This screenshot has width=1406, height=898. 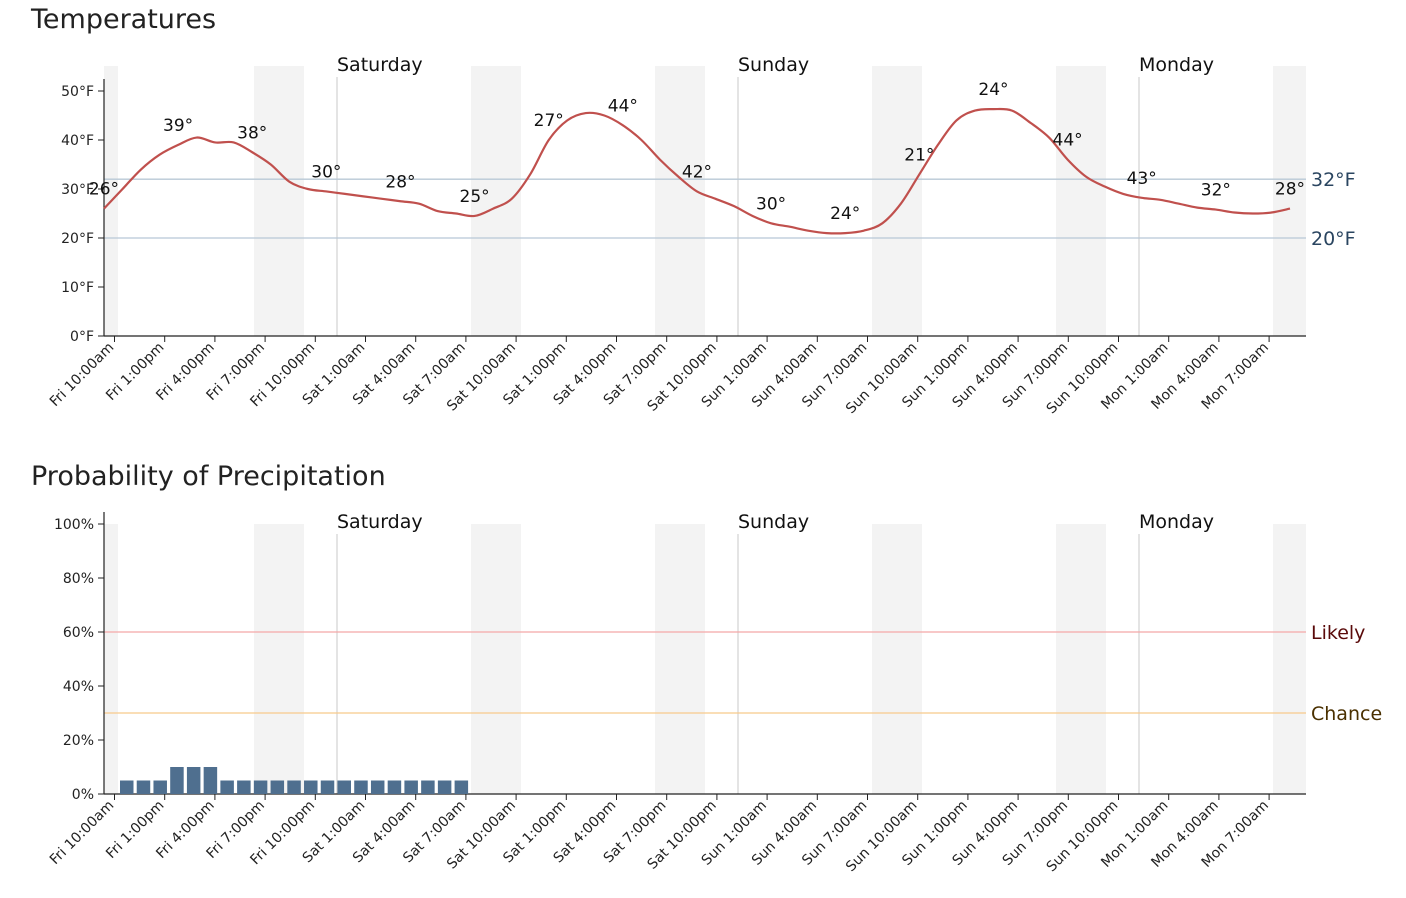 What do you see at coordinates (77, 239) in the screenshot?
I see `y-tick-label: 20°F` at bounding box center [77, 239].